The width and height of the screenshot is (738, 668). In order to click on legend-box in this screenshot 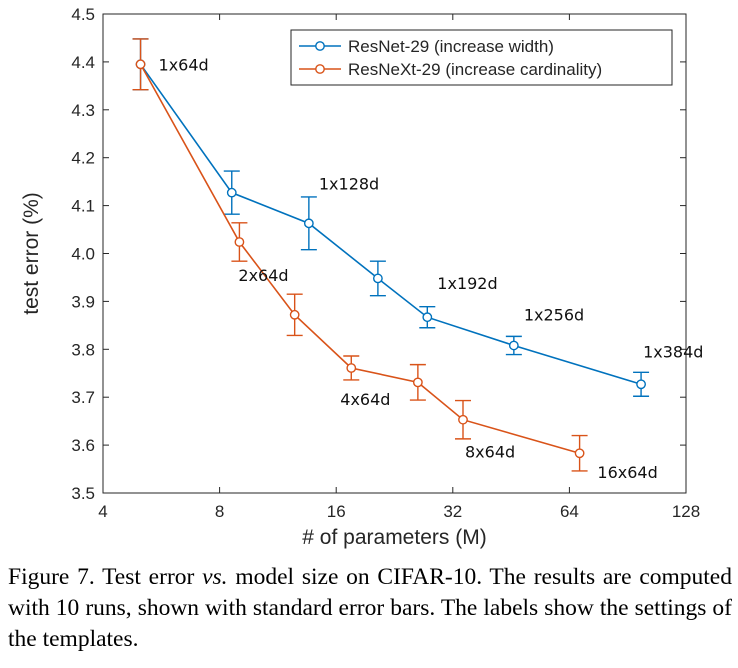, I will do `click(481, 57)`.